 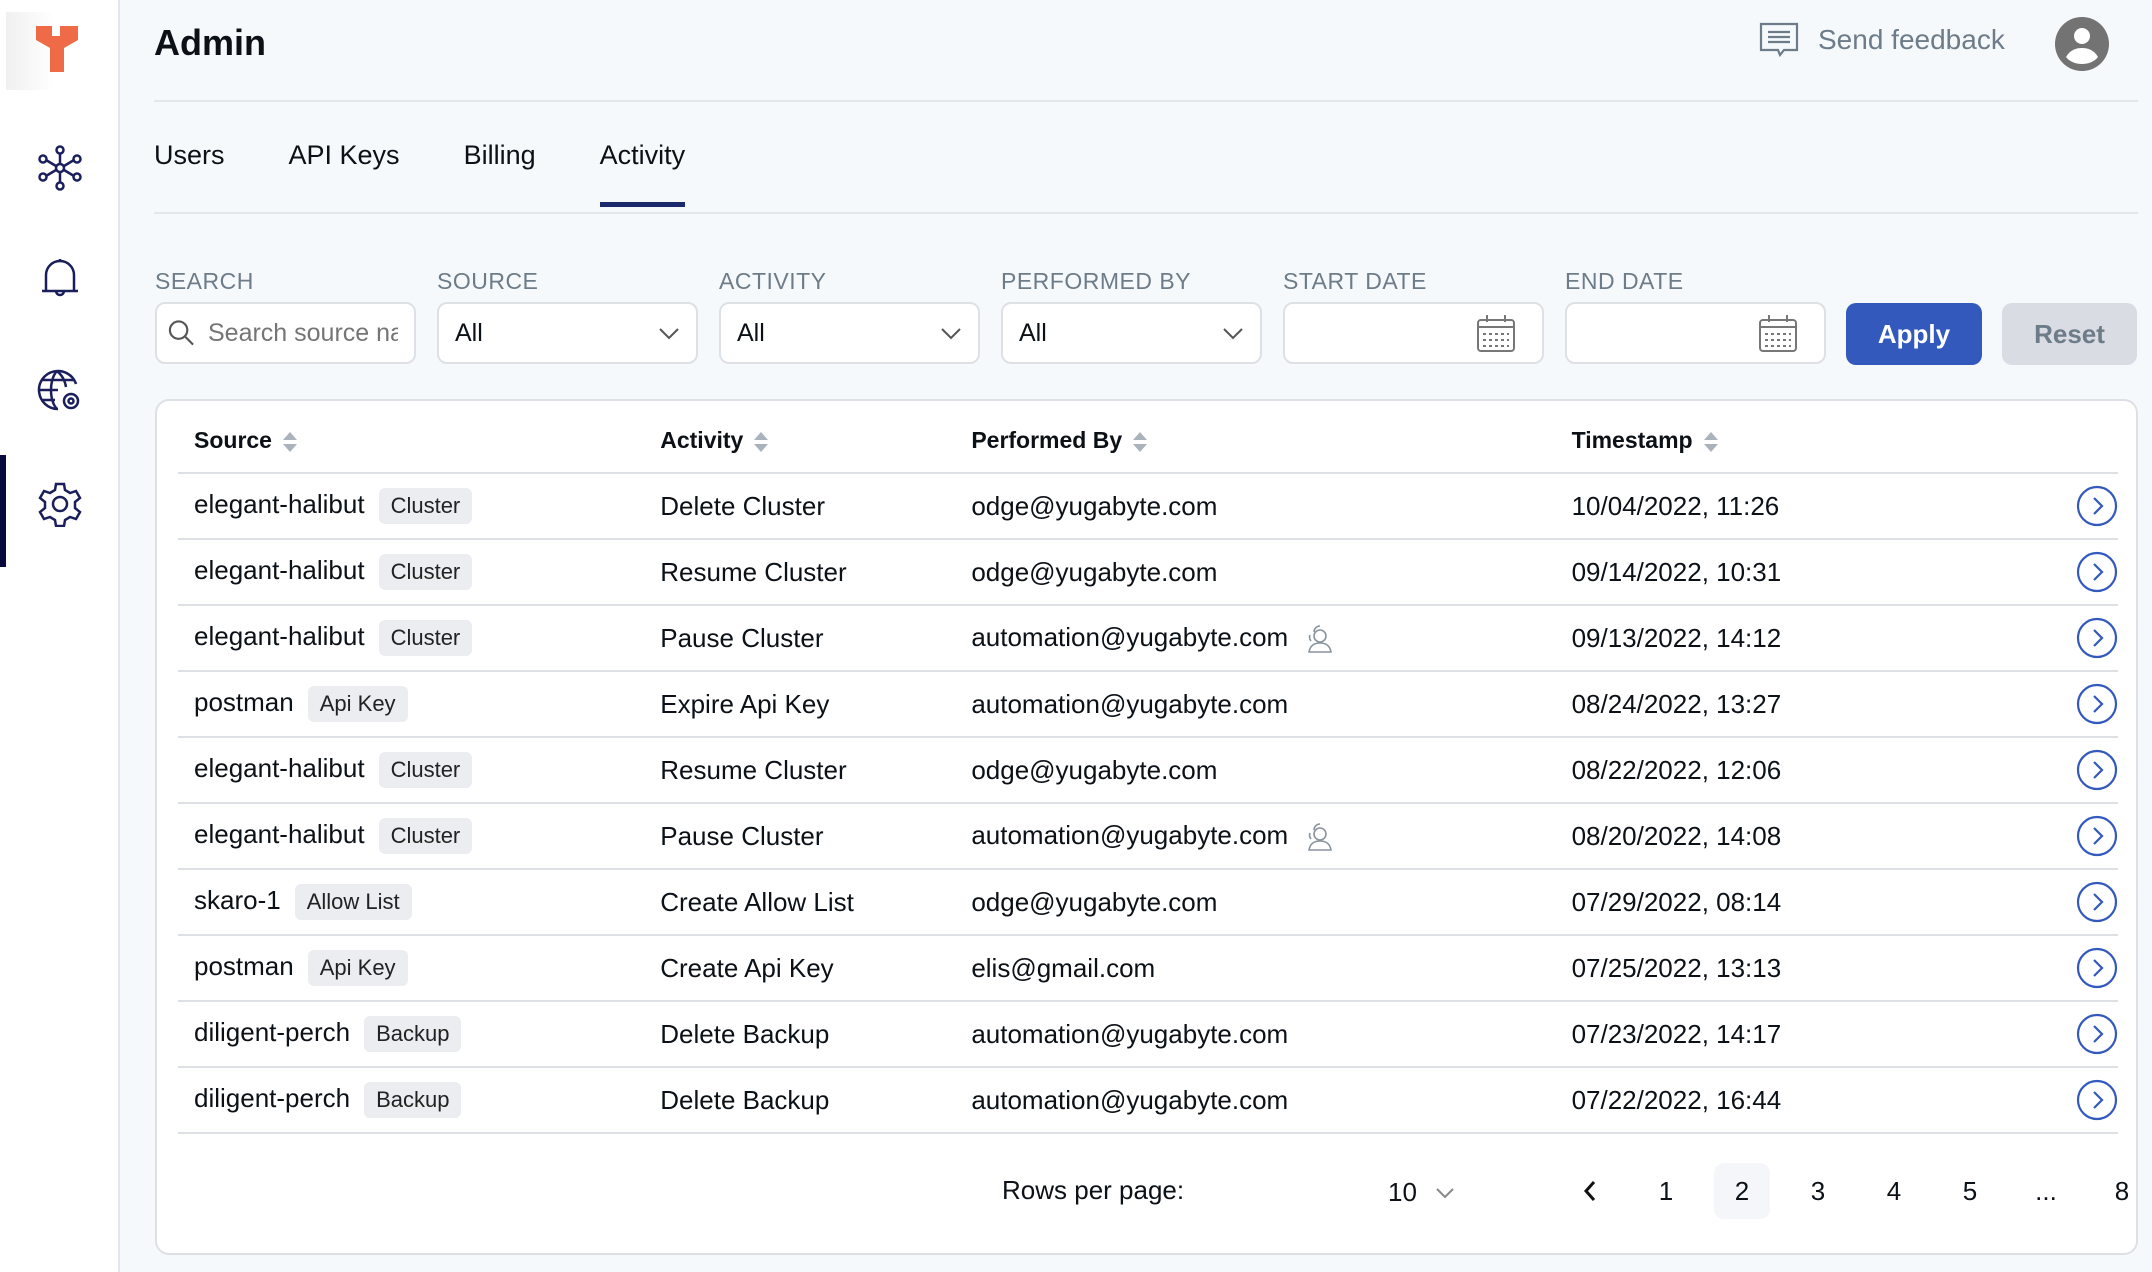 I want to click on reset-button: Reset, so click(x=2069, y=334).